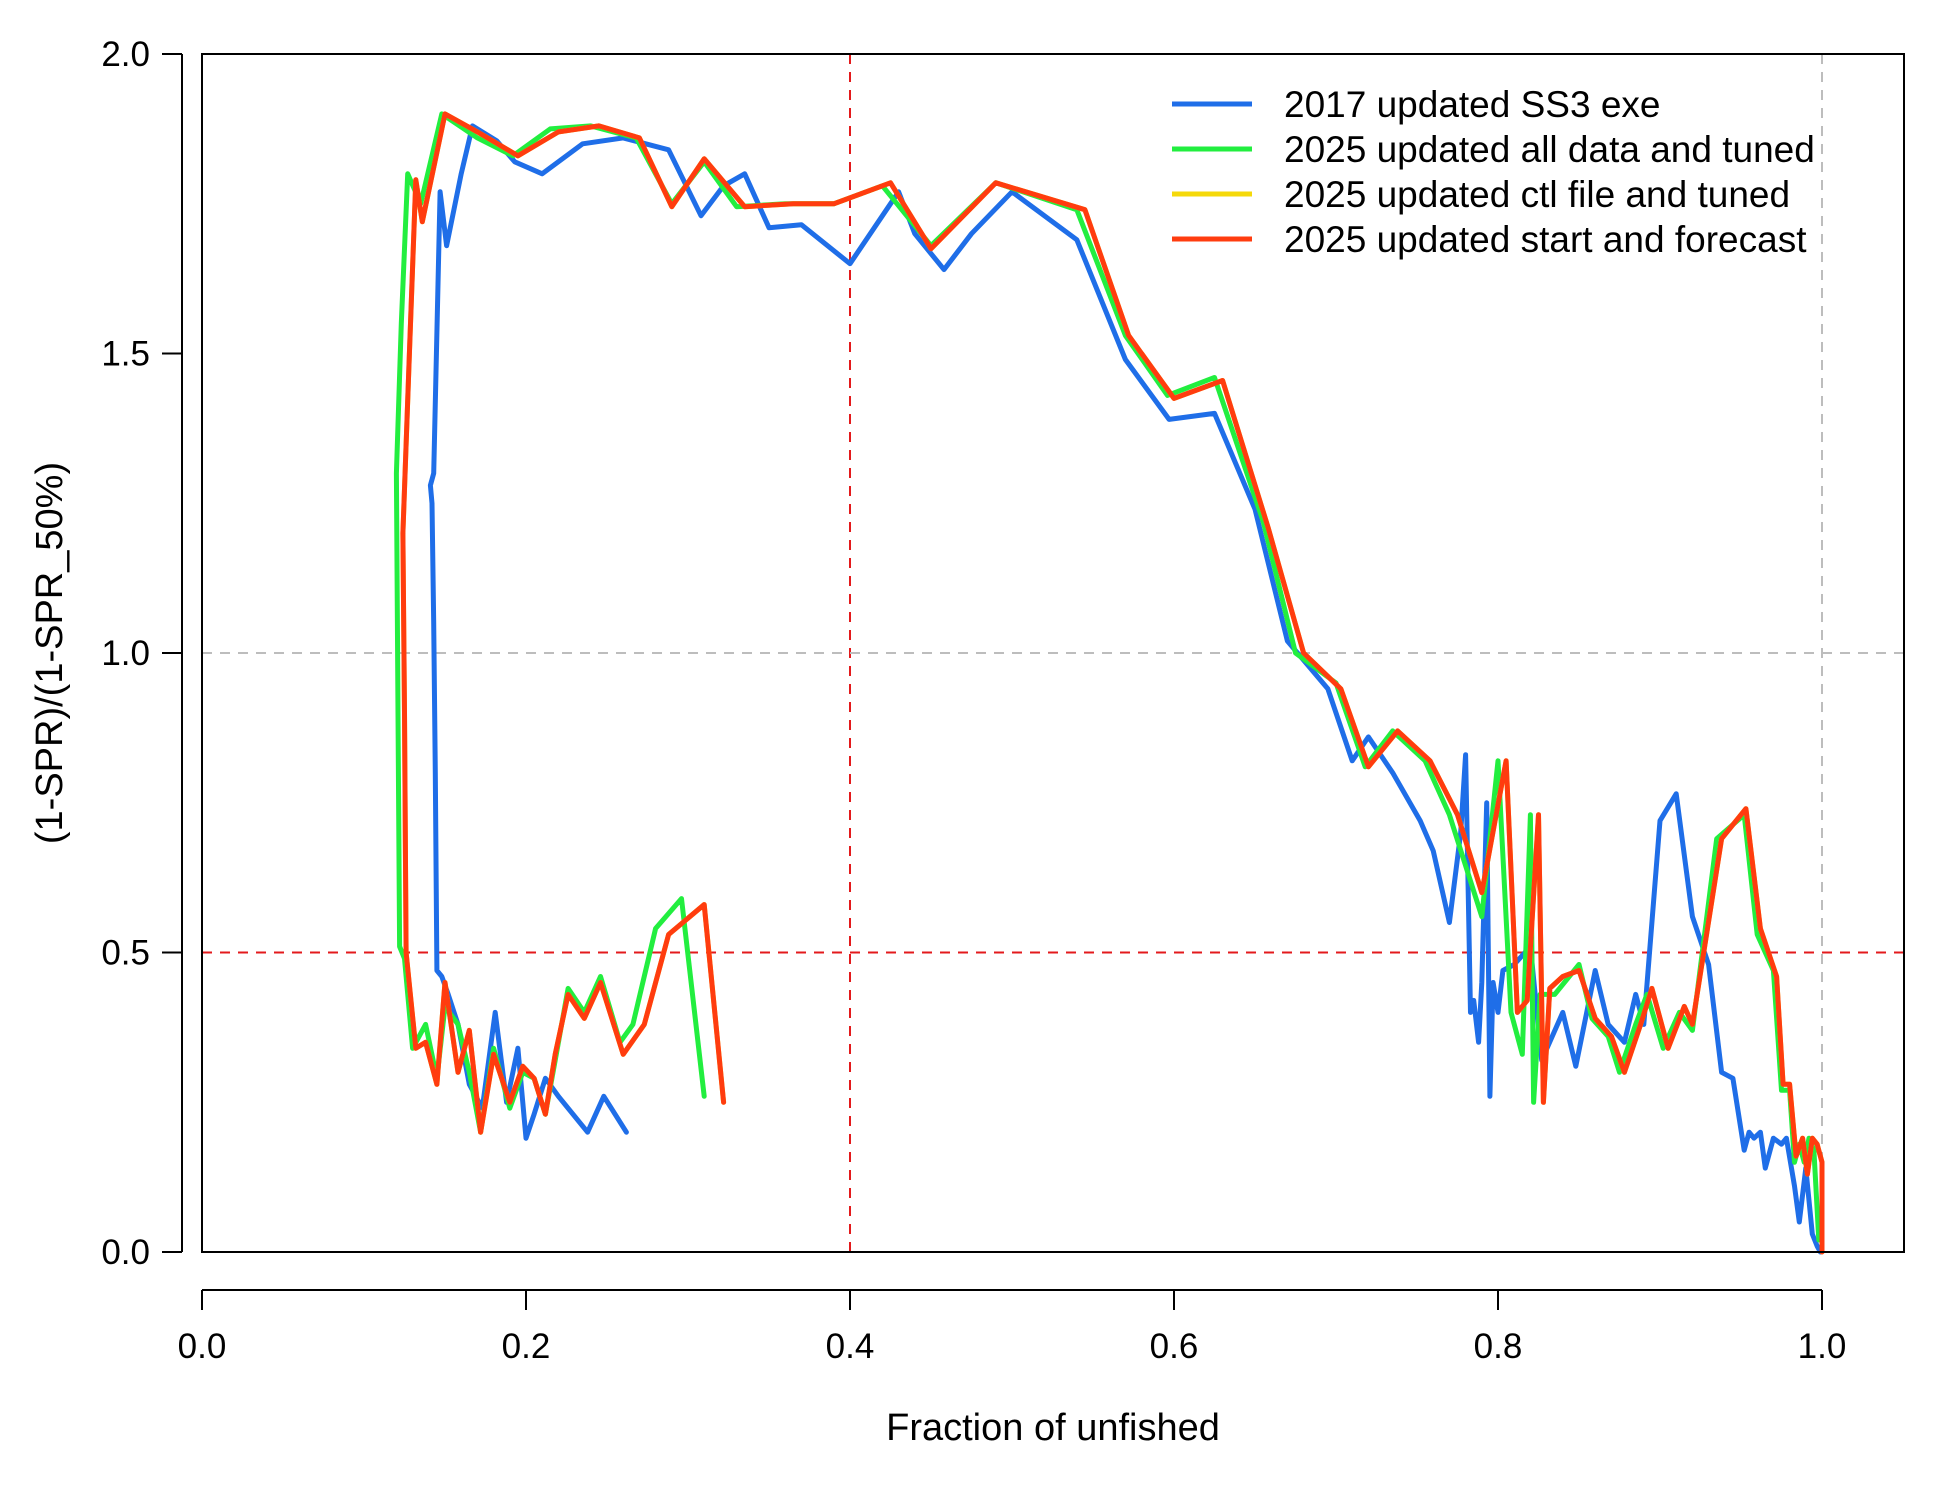  I want to click on legend-label: 2025 updated ctl file and tuned, so click(1537, 194).